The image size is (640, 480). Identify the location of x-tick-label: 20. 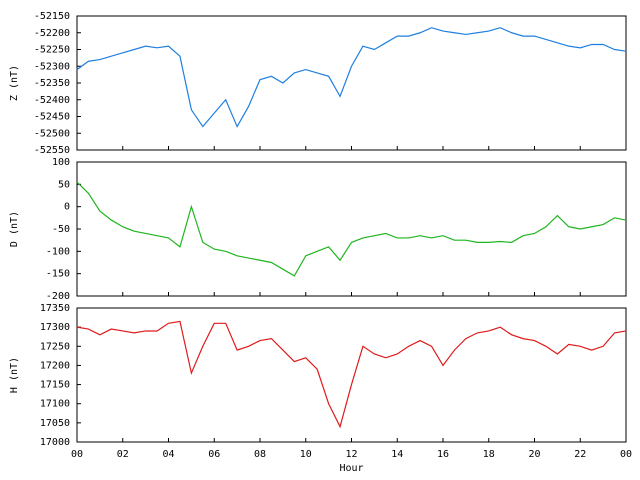
(534, 454).